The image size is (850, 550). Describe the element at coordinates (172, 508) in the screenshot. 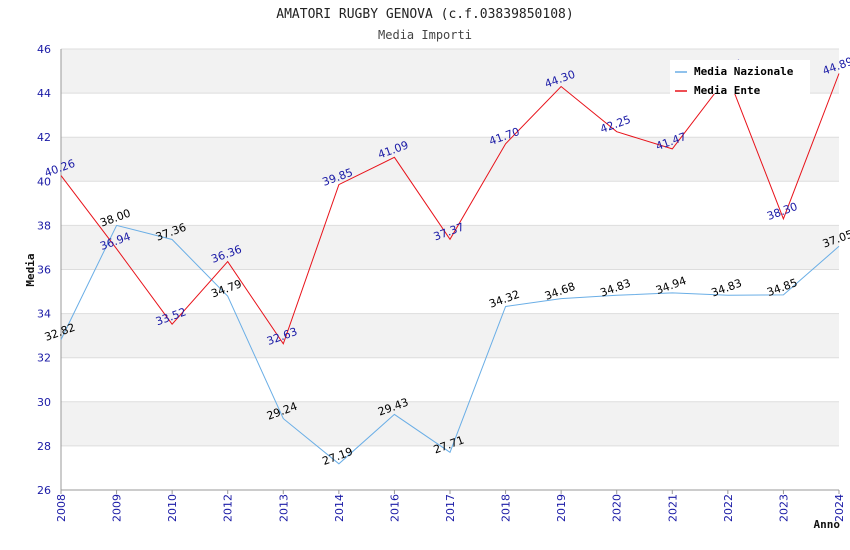

I see `x-tick-label: 2010` at that location.